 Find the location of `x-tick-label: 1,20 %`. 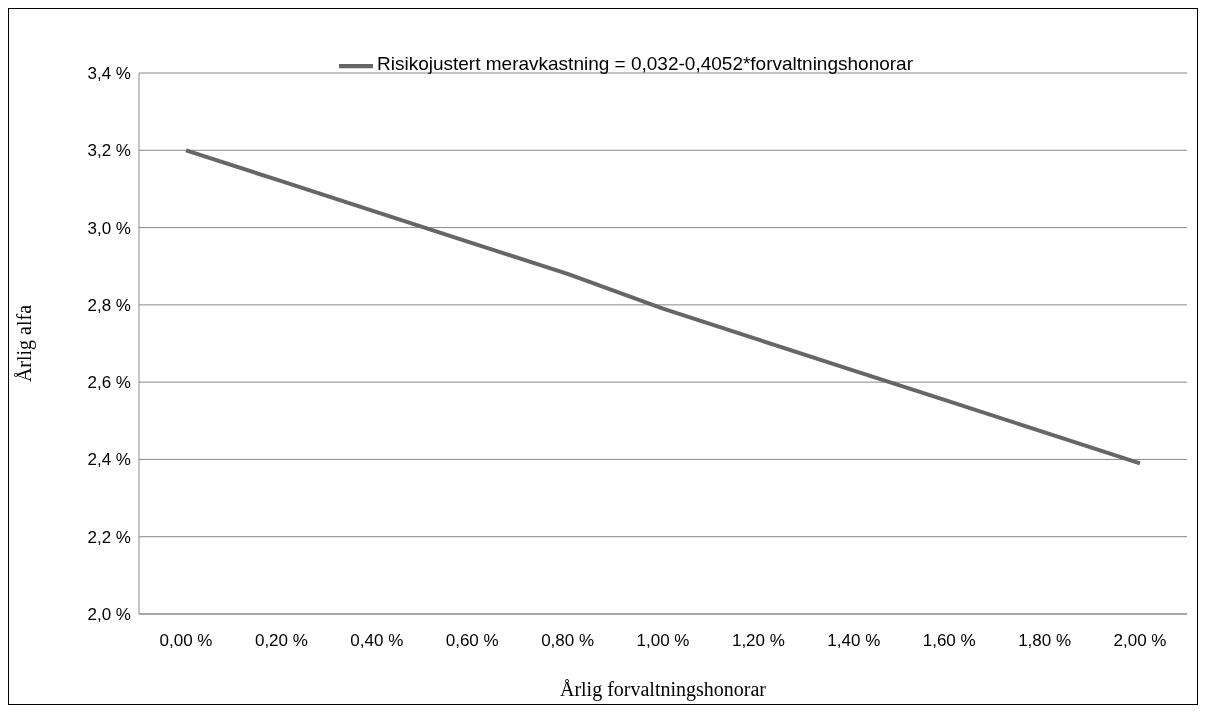

x-tick-label: 1,20 % is located at coordinates (758, 641).